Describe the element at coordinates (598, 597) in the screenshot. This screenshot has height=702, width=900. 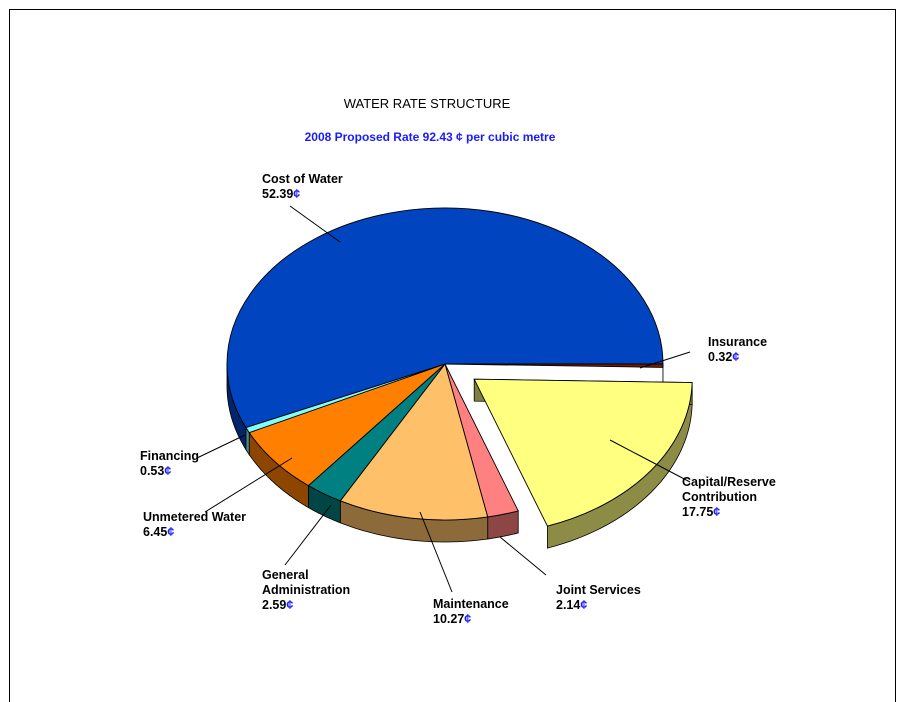
I see `label-joint-services: Joint Services 2.14¢` at that location.